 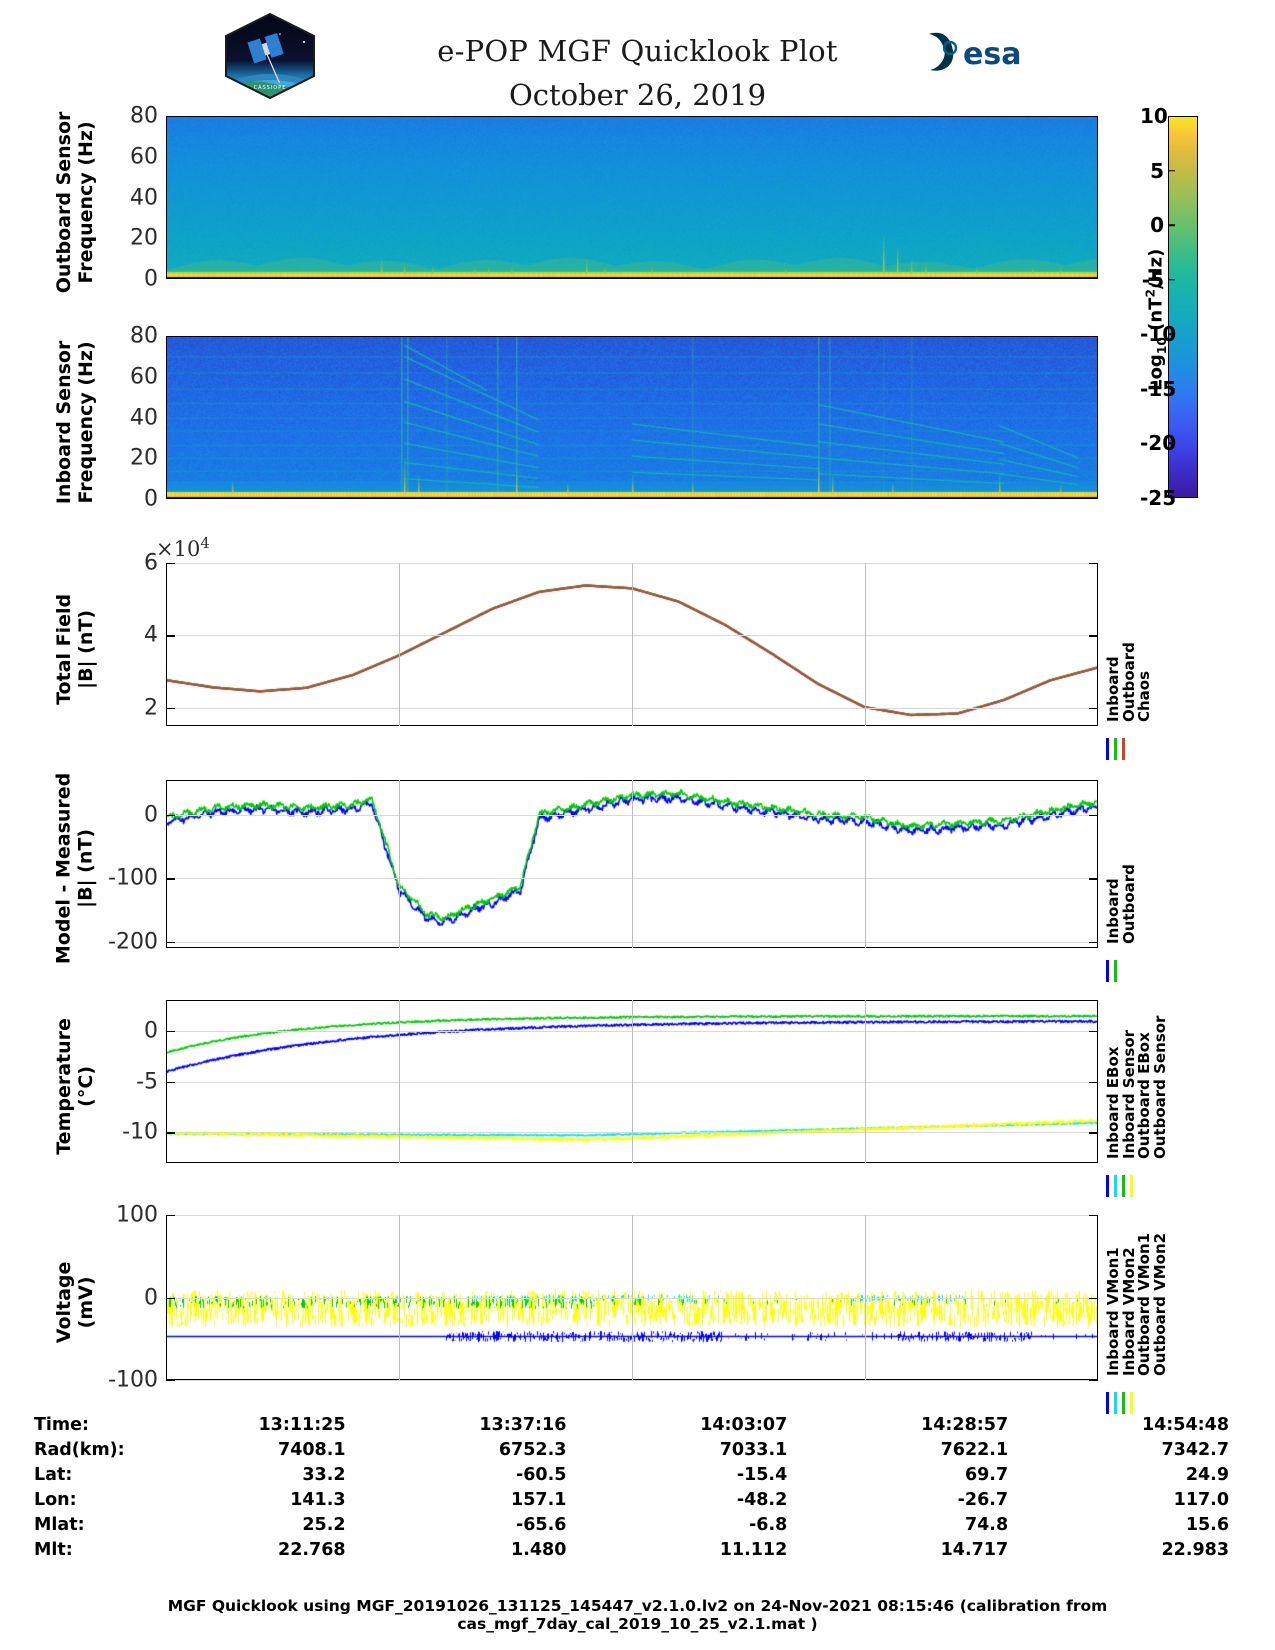 I want to click on y-tick-label: 6, so click(x=151, y=563).